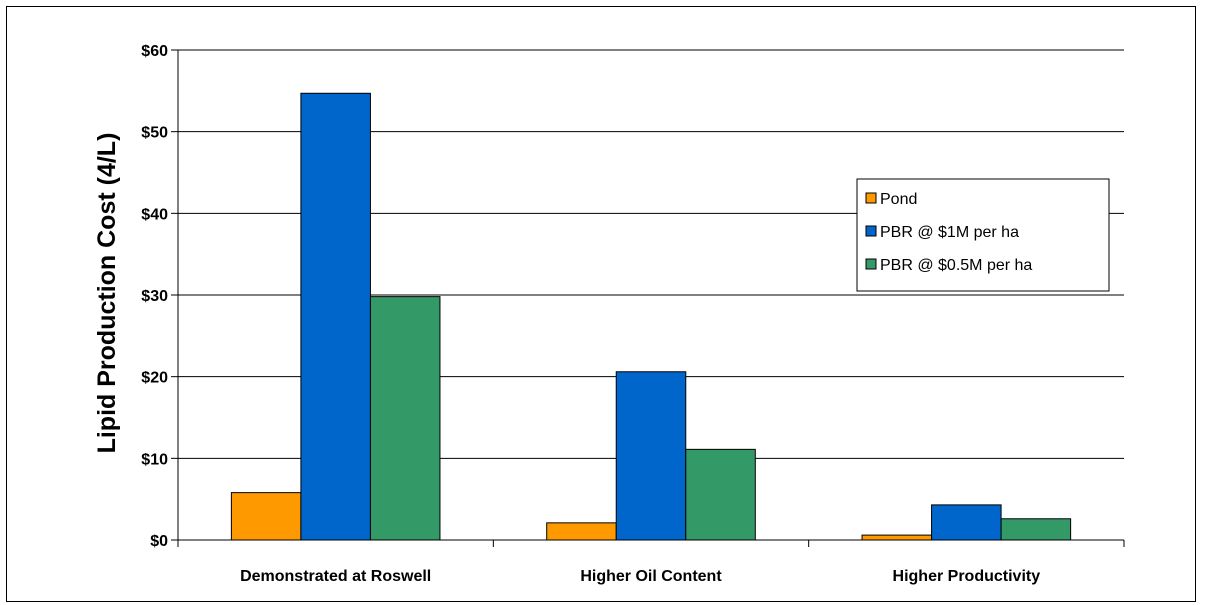 The height and width of the screenshot is (605, 1206). I want to click on legend-label: PBR @ $0.5M per ha, so click(956, 265).